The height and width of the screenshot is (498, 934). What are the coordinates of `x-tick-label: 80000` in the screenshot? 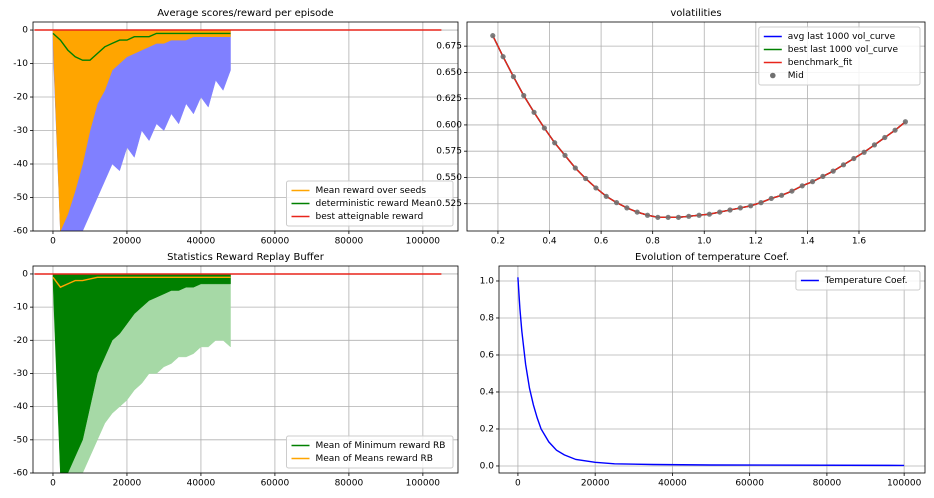 It's located at (349, 484).